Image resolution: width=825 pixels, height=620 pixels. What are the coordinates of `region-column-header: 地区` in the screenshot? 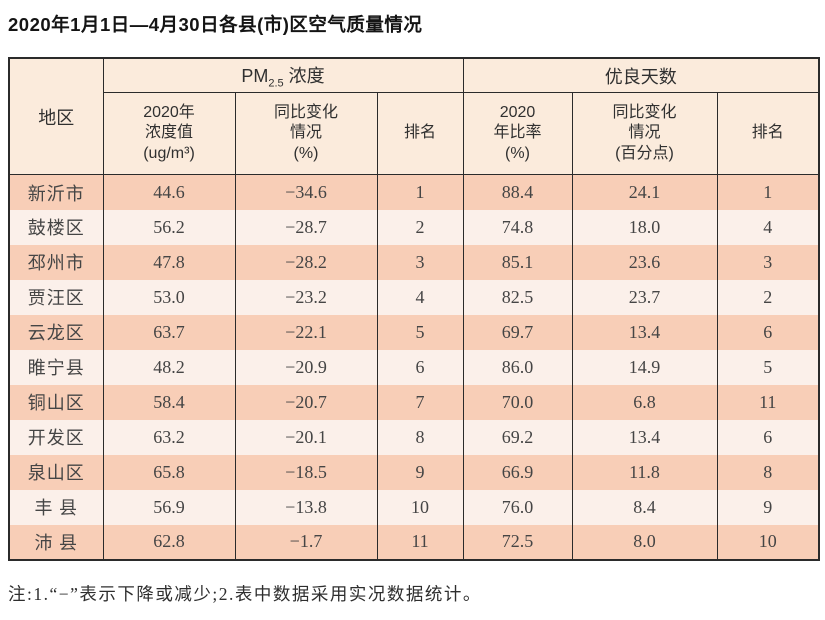 It's located at (56, 116).